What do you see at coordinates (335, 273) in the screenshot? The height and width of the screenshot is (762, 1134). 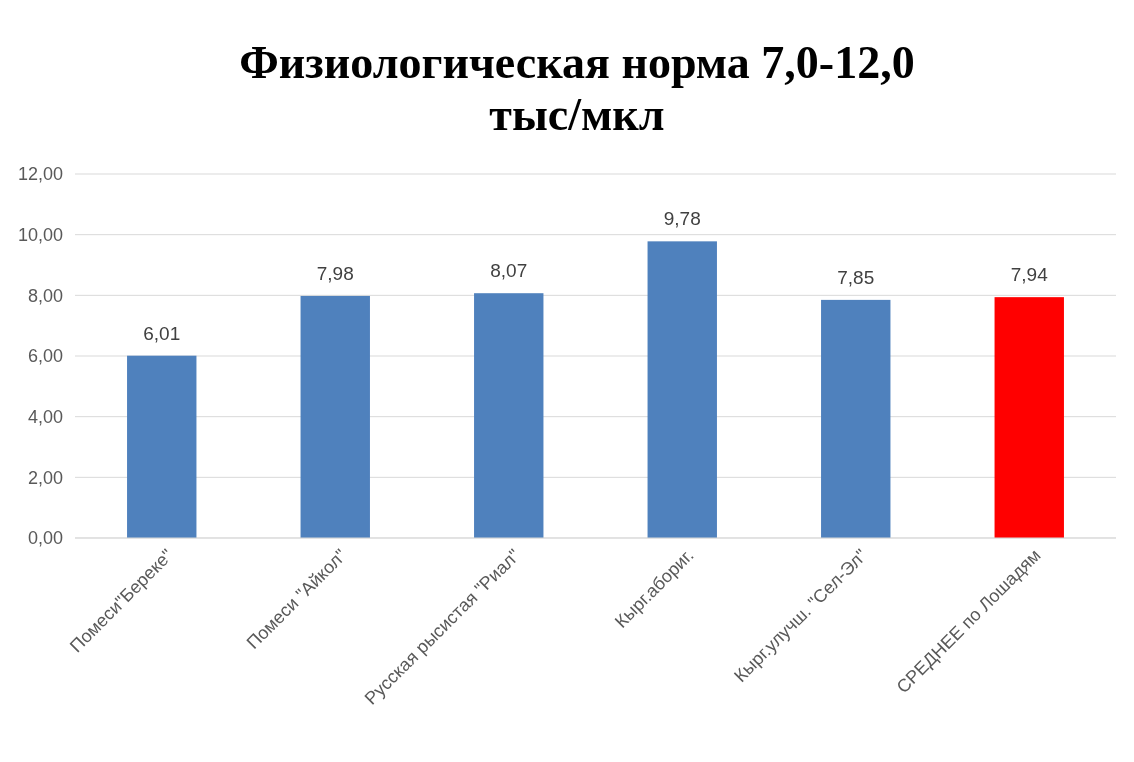 I see `data-label: 7,98` at bounding box center [335, 273].